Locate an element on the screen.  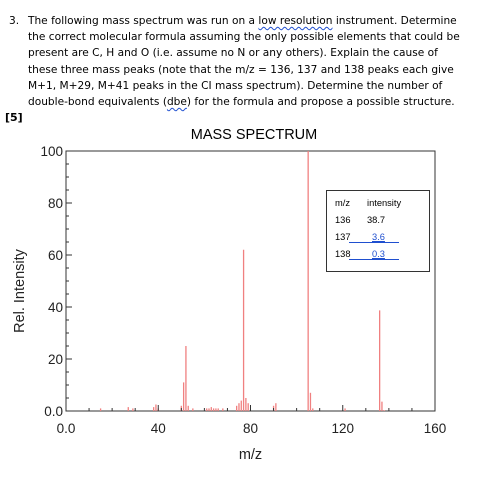
inset-row: 137 3.6 is located at coordinates (378, 238).